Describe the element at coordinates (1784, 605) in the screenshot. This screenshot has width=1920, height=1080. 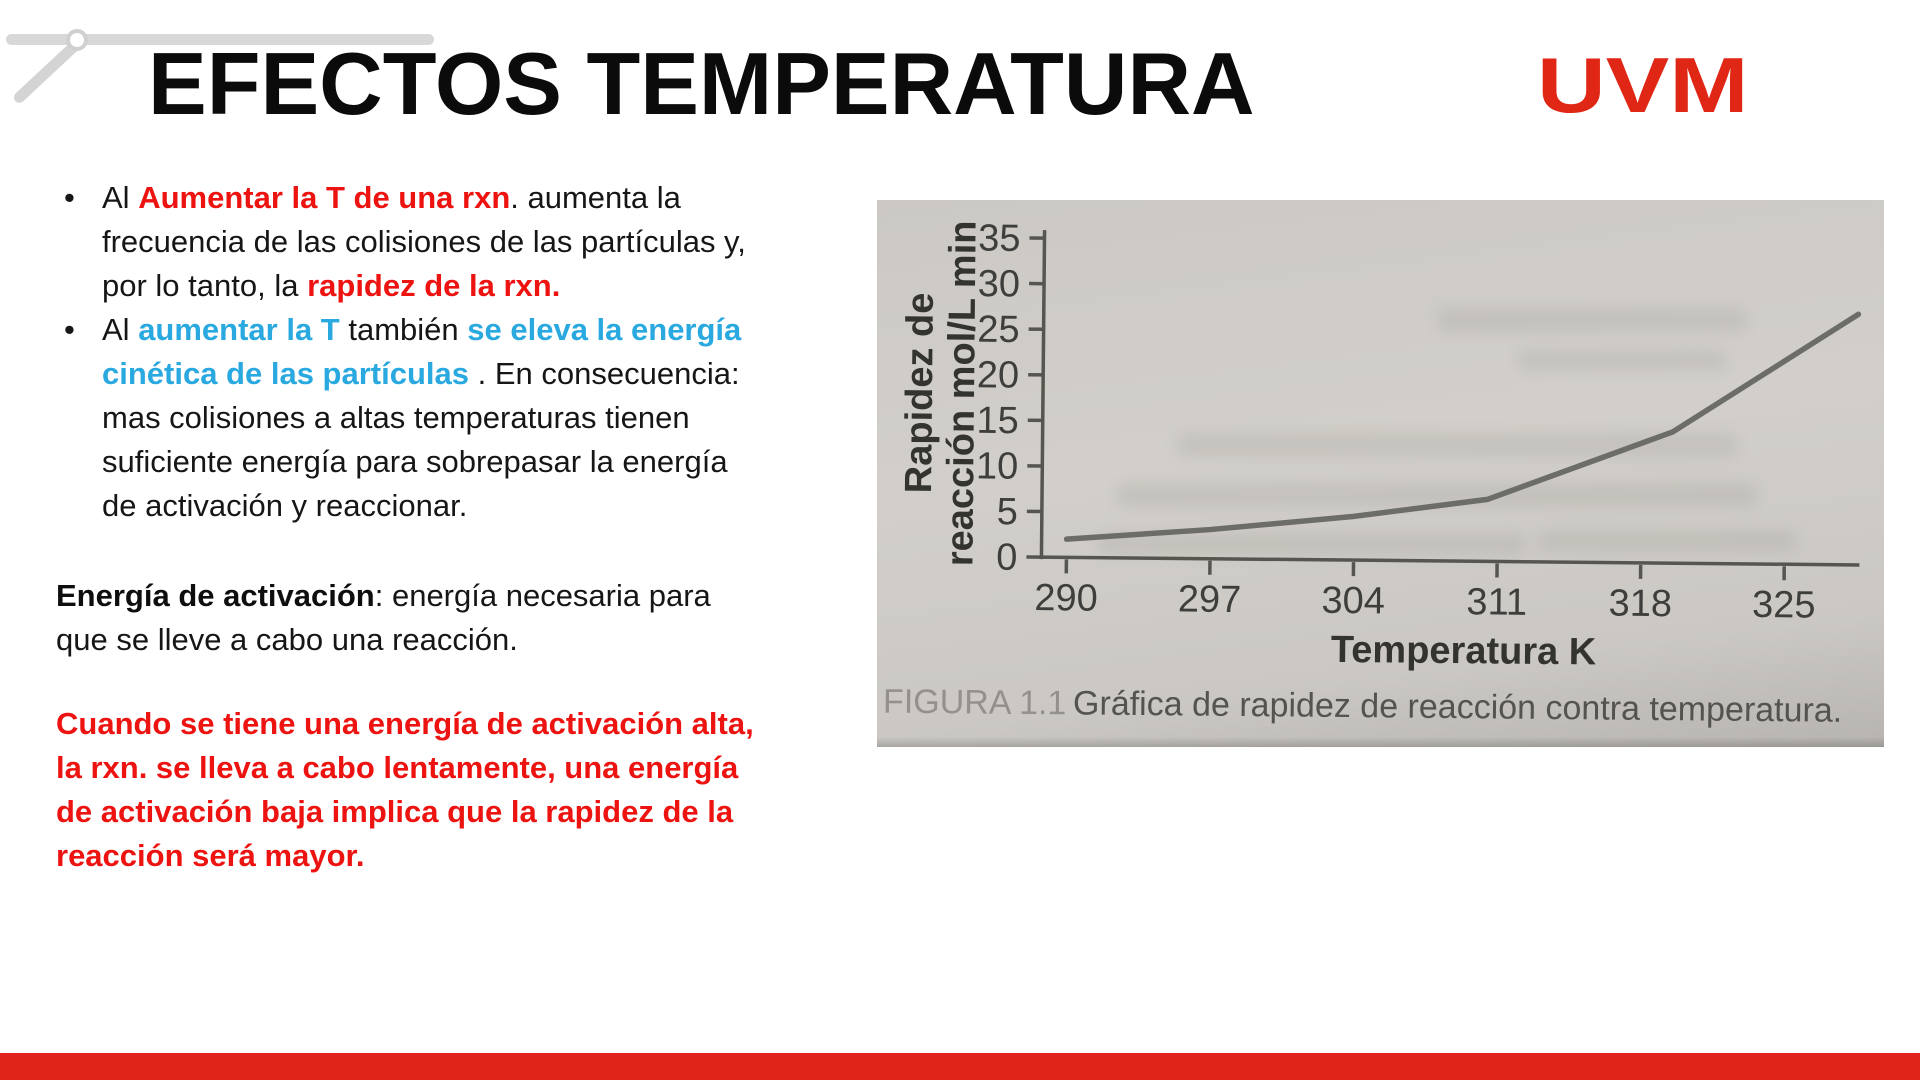
I see `svg-text: 325` at that location.